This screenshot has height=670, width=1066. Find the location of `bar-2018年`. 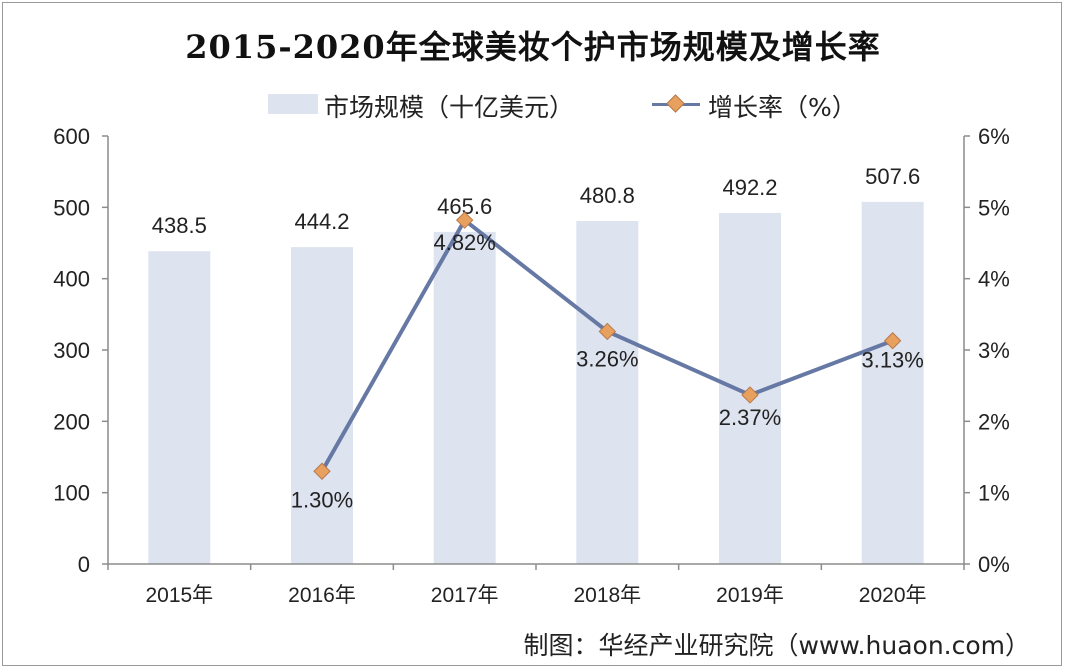

bar-2018年 is located at coordinates (607, 392).